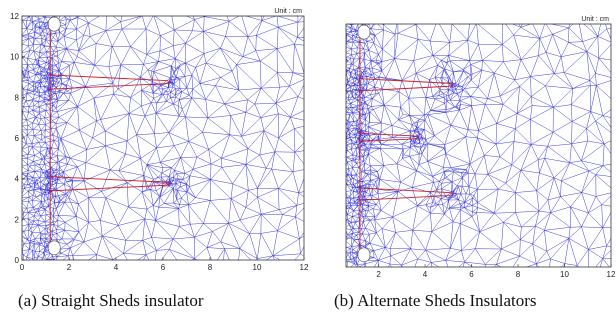  I want to click on y-tick-label: 4, so click(17, 179).